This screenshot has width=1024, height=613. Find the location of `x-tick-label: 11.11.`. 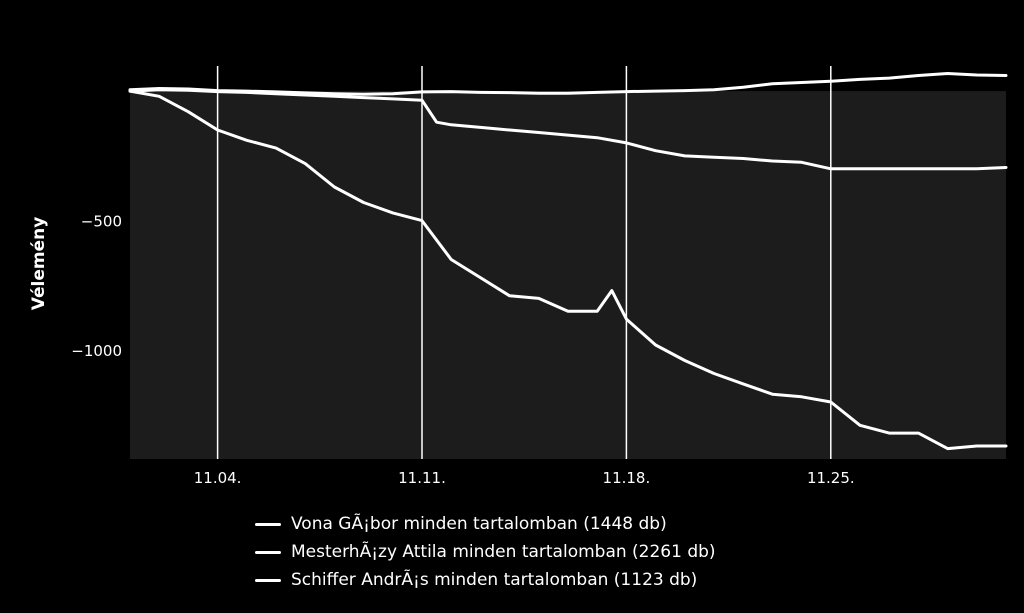

x-tick-label: 11.11. is located at coordinates (422, 478).